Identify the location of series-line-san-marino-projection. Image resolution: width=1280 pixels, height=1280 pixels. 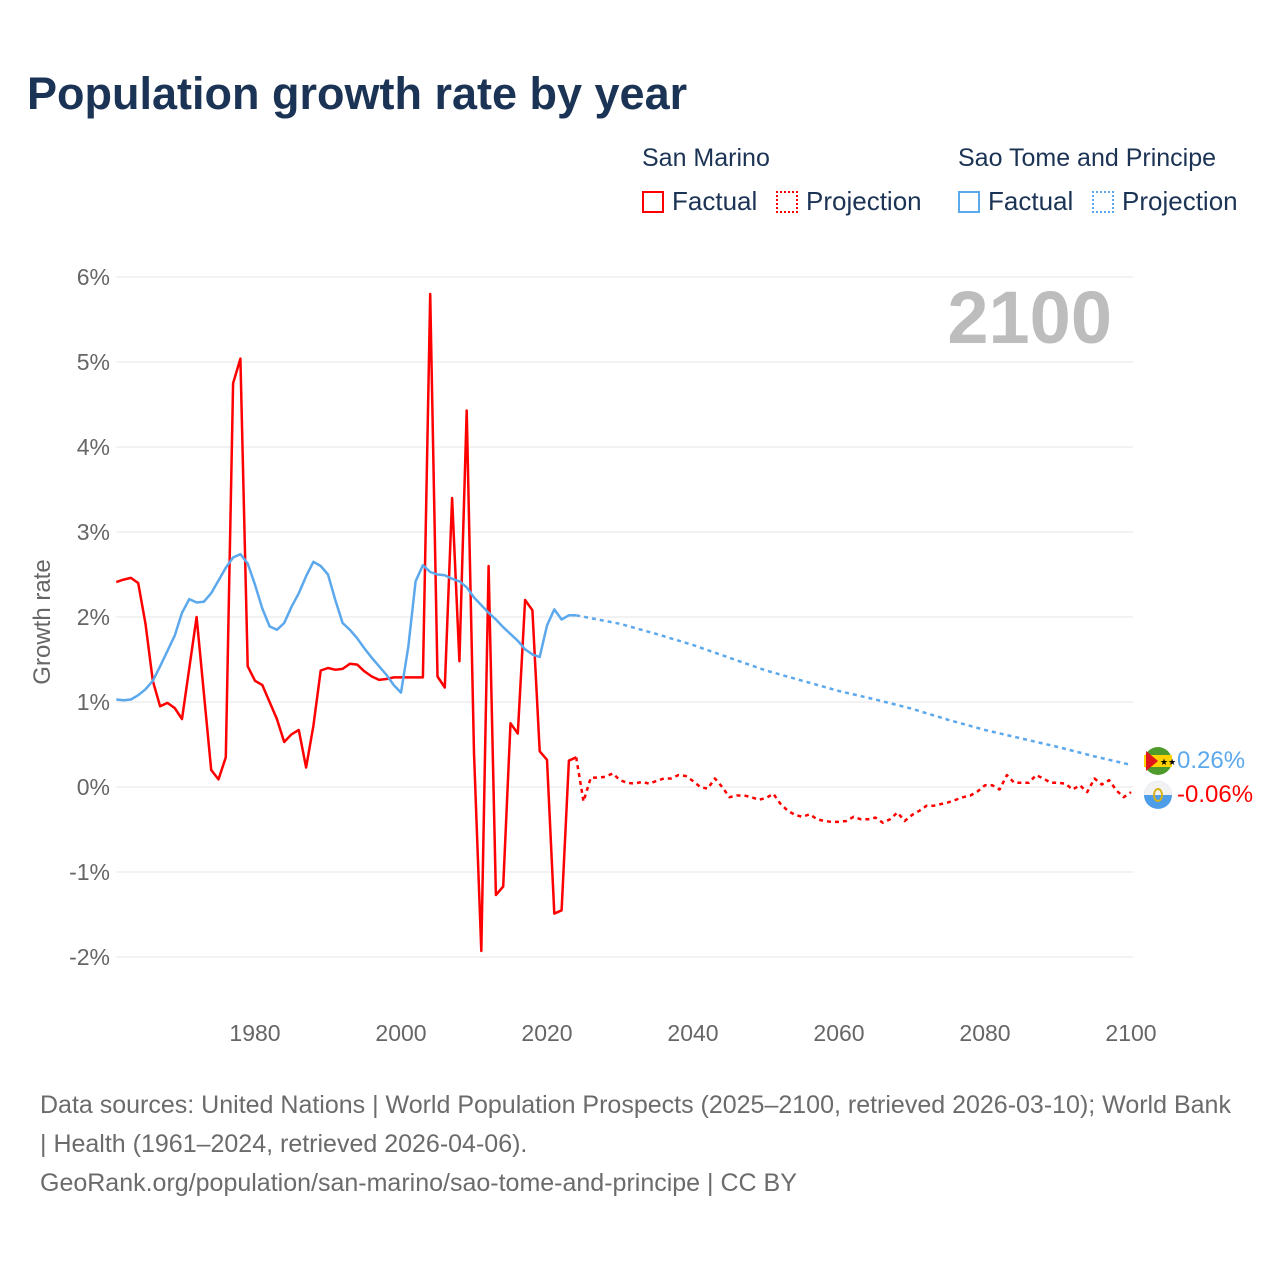
(853, 790).